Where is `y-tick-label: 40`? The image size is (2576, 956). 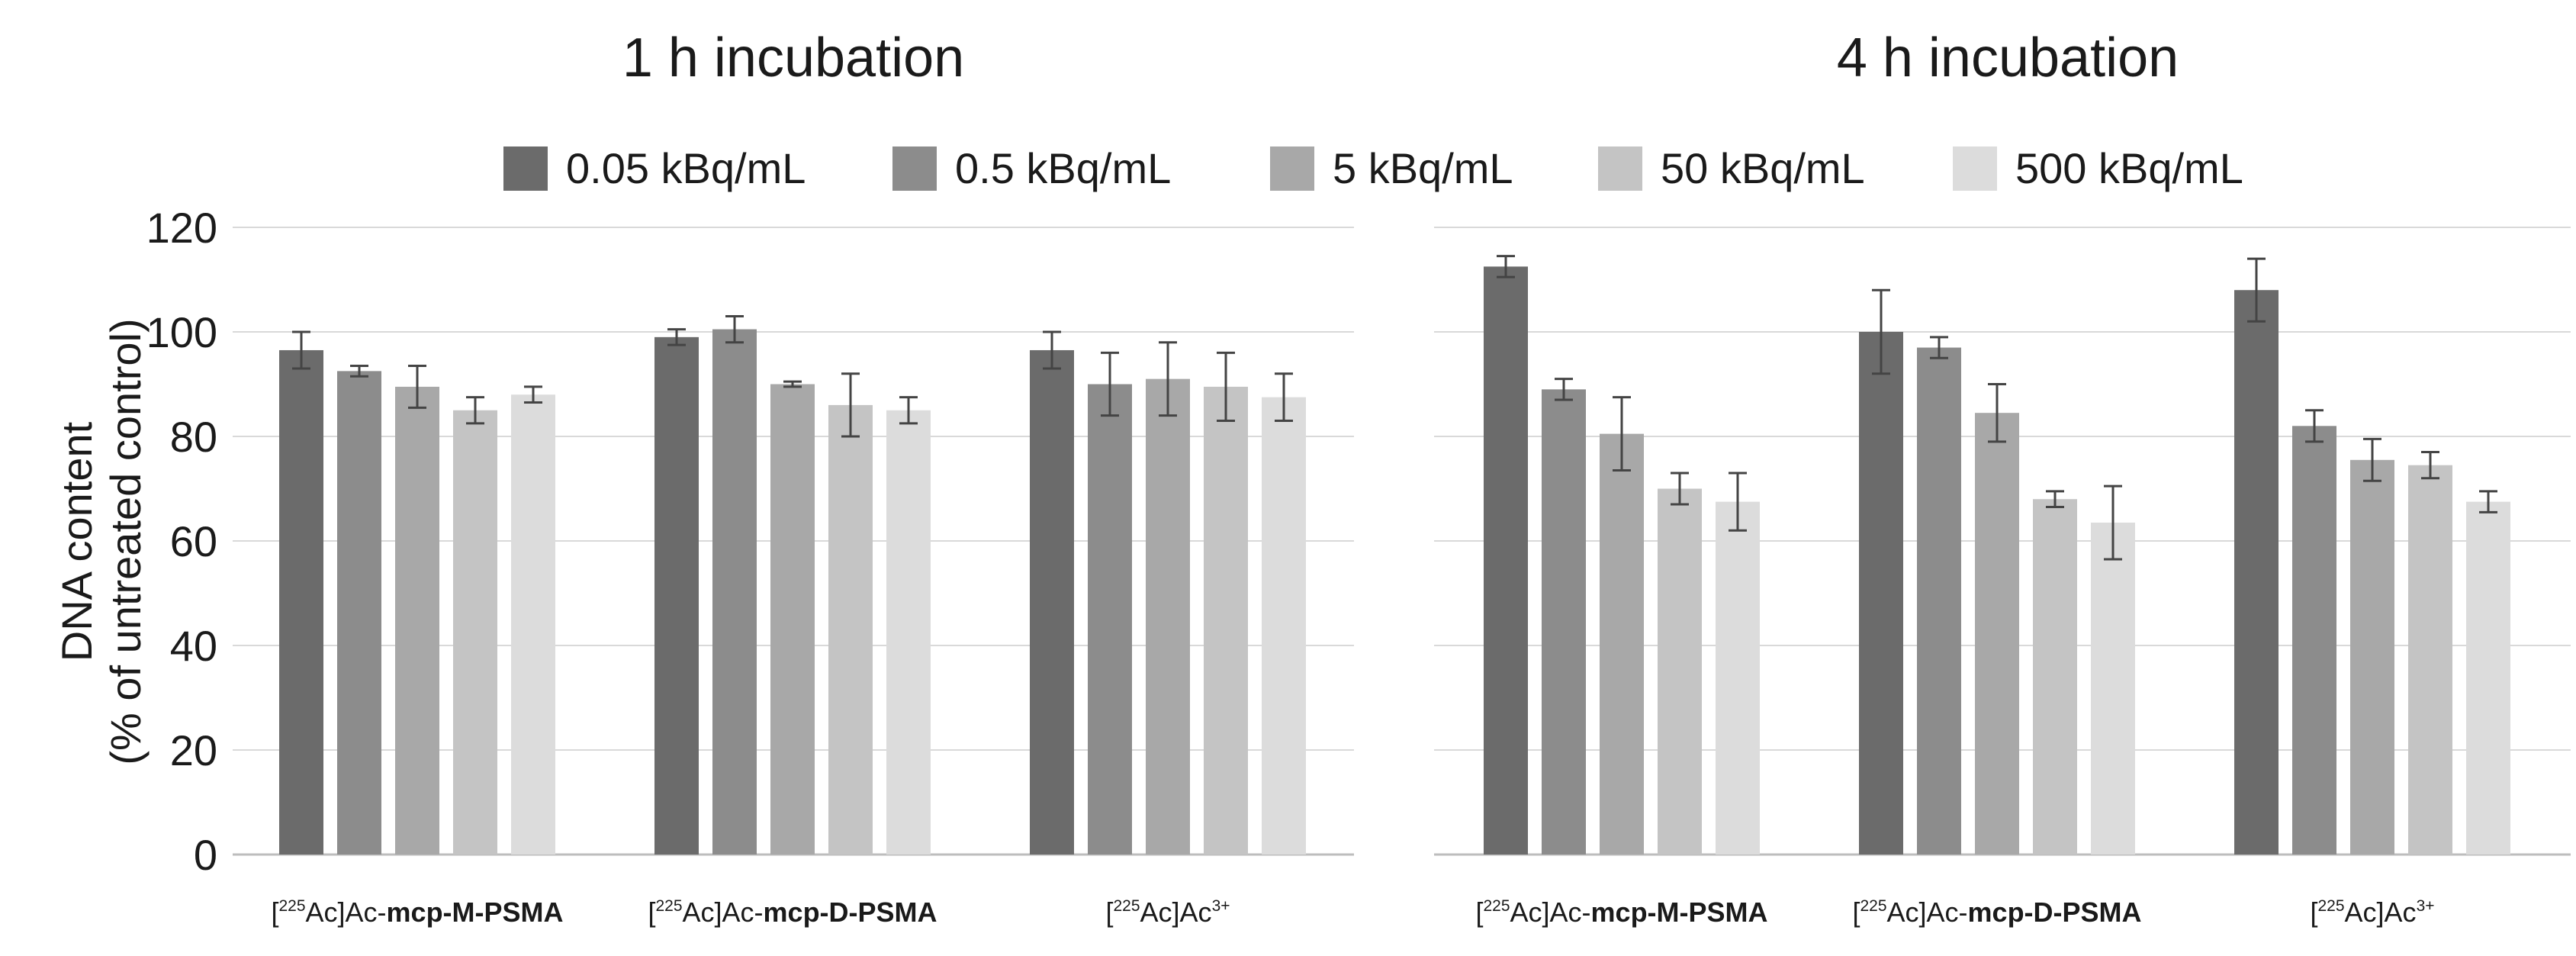 y-tick-label: 40 is located at coordinates (193, 646).